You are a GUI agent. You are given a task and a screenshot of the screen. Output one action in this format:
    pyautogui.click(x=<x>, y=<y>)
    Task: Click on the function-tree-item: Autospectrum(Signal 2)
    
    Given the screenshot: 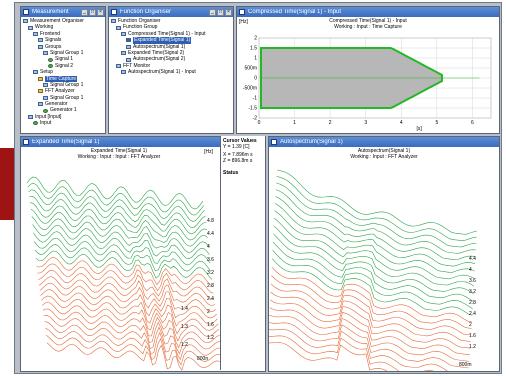 What is the action you would take?
    pyautogui.click(x=171, y=59)
    